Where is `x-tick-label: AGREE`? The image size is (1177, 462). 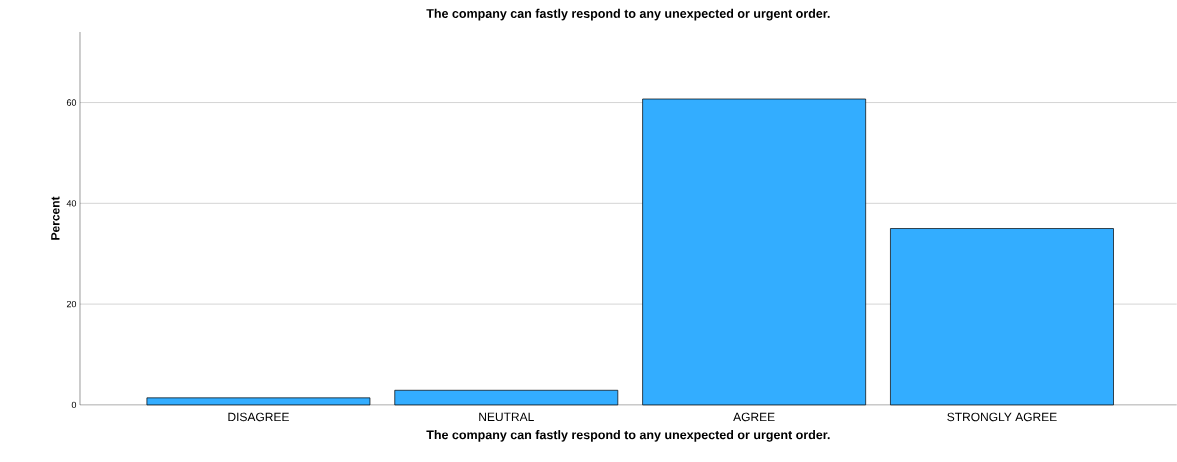
x-tick-label: AGREE is located at coordinates (754, 417).